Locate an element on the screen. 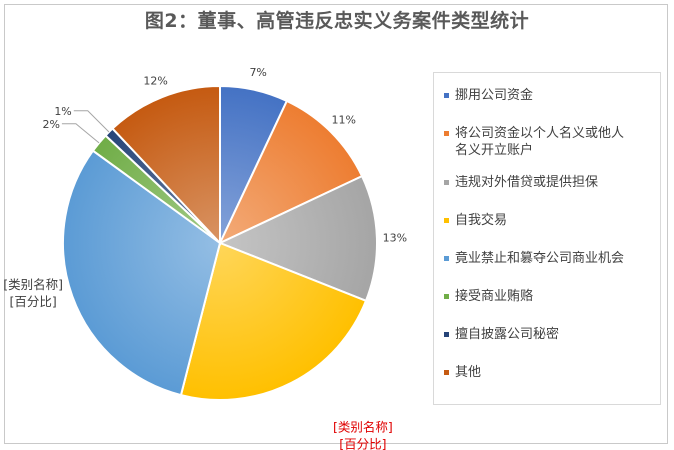 The height and width of the screenshot is (450, 674). slice-label-6: 2% is located at coordinates (50, 124).